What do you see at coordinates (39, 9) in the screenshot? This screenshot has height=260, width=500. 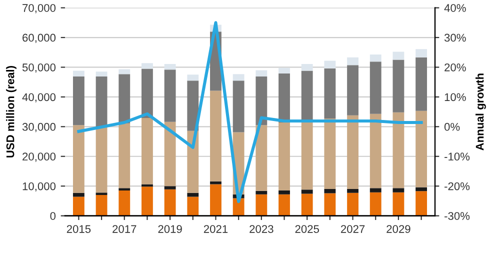 I see `y-tick-label: 70,000` at bounding box center [39, 9].